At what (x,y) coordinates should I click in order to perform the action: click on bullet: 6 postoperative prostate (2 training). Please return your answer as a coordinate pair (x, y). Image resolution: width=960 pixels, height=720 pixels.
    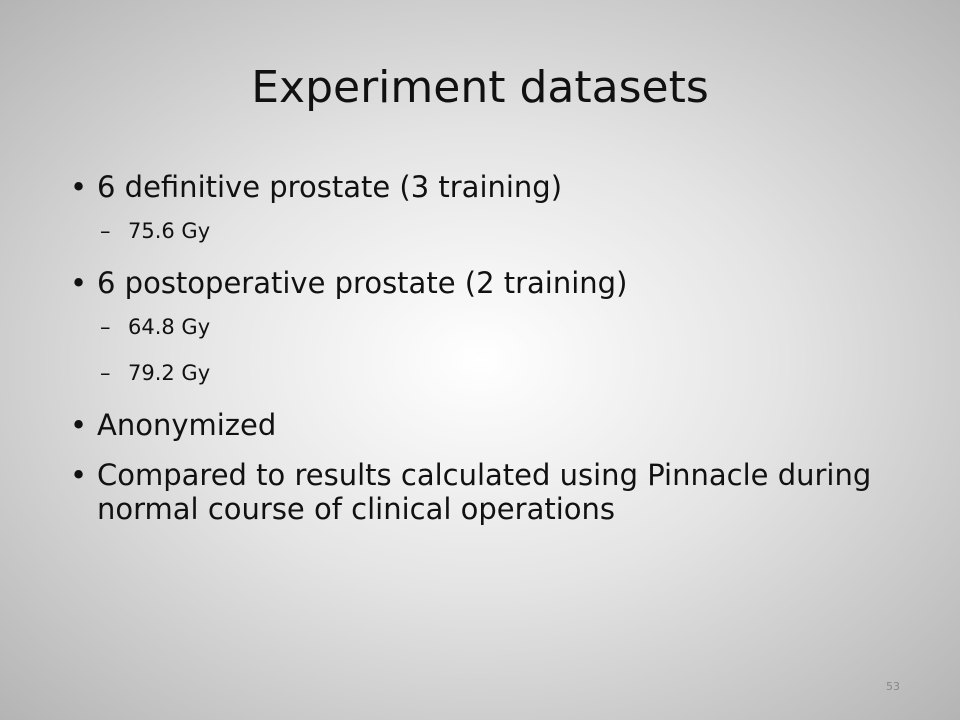
    Looking at the image, I should click on (480, 283).